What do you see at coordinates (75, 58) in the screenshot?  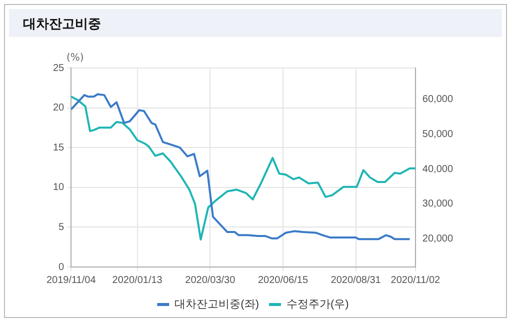 I see `y-axis-title: (%)` at bounding box center [75, 58].